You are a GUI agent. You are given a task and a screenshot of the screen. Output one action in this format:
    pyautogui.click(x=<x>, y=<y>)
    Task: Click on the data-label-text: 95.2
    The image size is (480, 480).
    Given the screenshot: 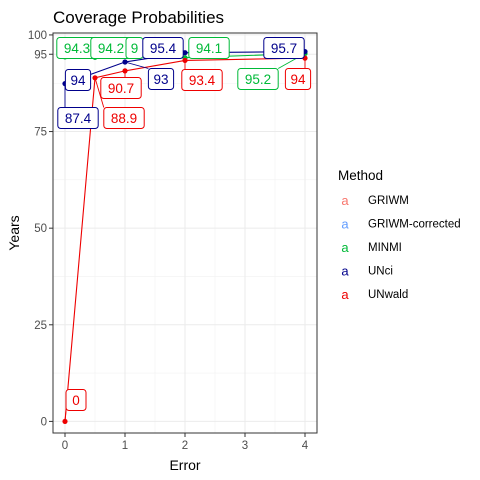 What is the action you would take?
    pyautogui.click(x=258, y=79)
    